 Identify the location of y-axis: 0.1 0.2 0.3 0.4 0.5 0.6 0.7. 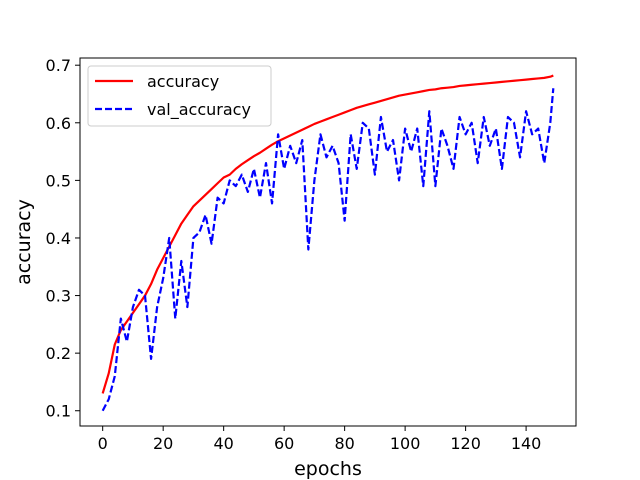
(63, 238).